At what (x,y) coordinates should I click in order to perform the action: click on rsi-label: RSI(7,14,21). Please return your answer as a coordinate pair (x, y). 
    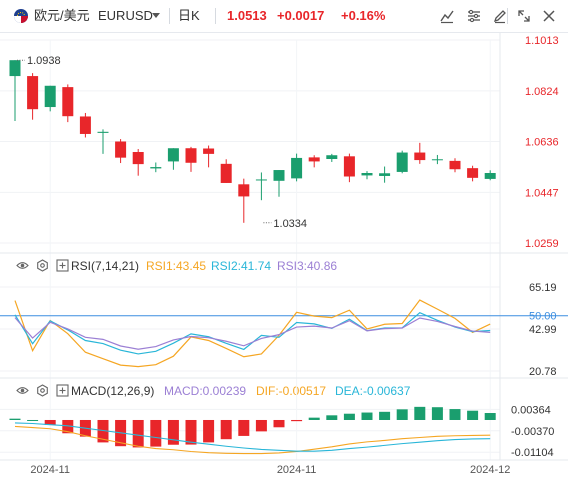
    Looking at the image, I should click on (105, 266).